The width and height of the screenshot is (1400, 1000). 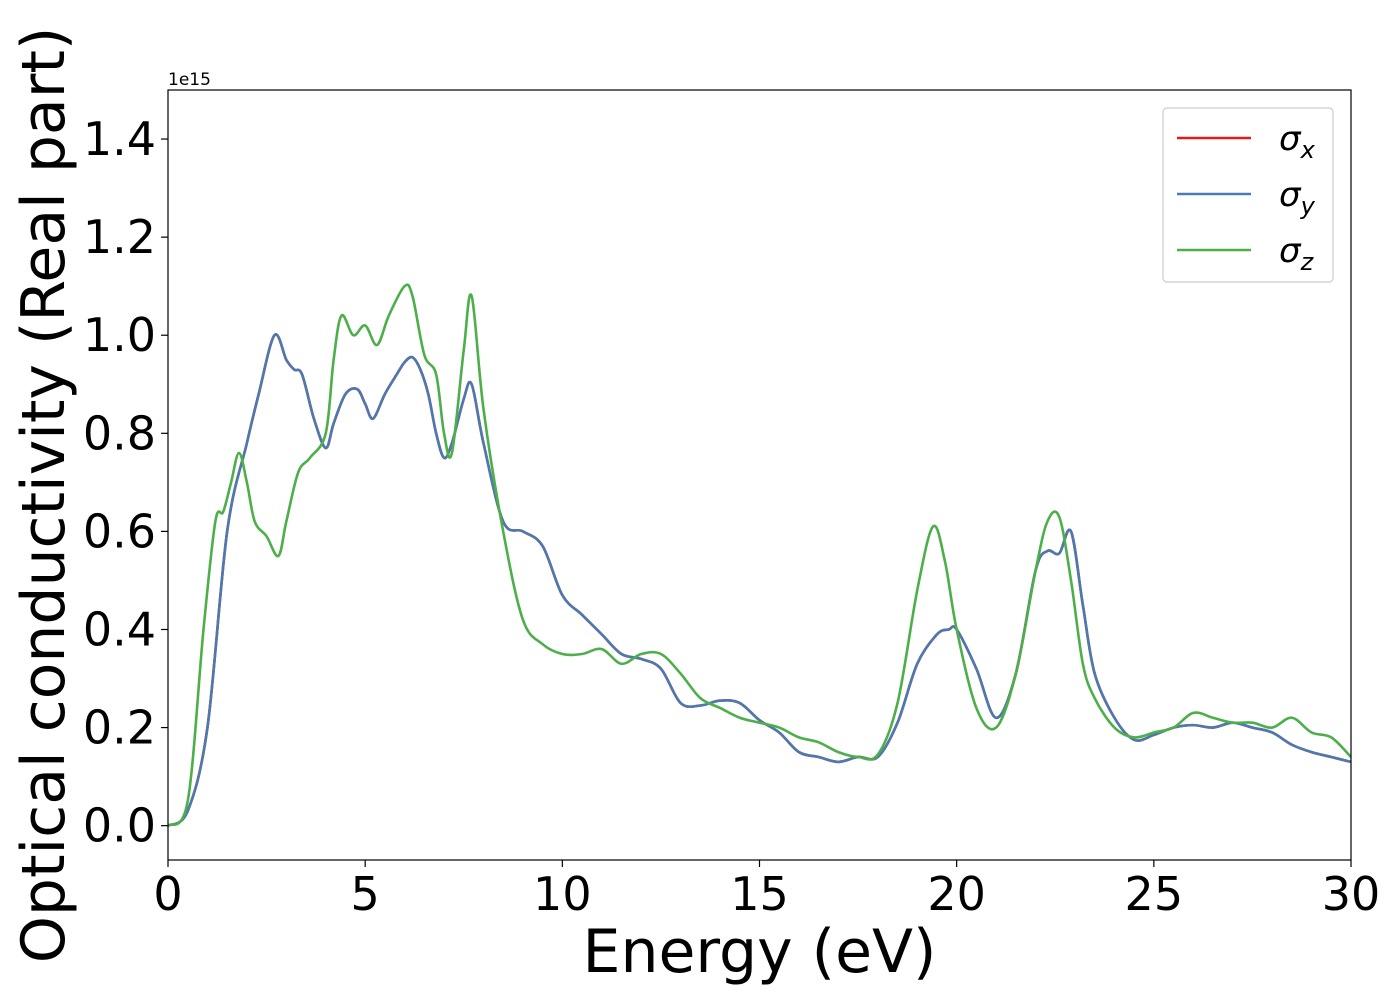 What do you see at coordinates (125, 482) in the screenshot?
I see `y-axis-ticks: 0.0 0.2 0.4 0.6 0.8 1.0 1.2 1.4` at bounding box center [125, 482].